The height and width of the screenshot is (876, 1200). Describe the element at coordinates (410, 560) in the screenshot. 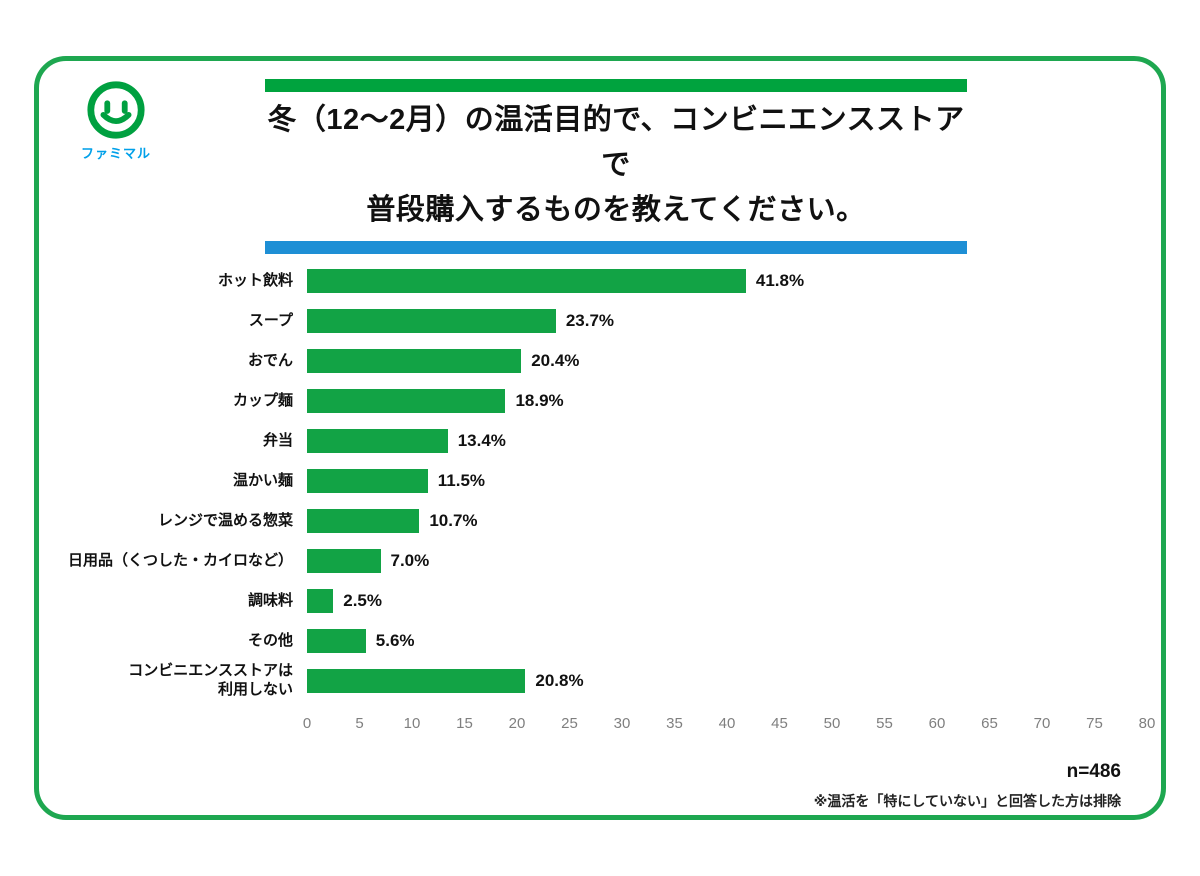

I see `bar-value: 7.0%` at that location.